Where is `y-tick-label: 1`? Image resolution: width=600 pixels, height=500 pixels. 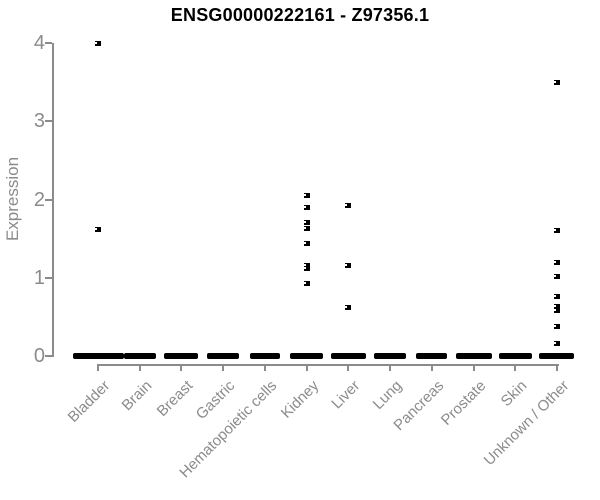
y-tick-label: 1 is located at coordinates (39, 277).